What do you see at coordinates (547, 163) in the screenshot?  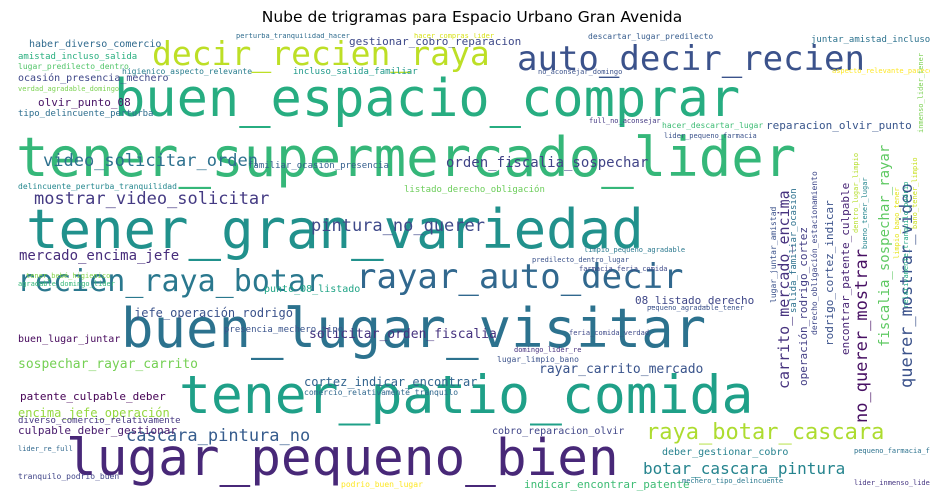 I see `word: orden_fiscalia_sospechar` at bounding box center [547, 163].